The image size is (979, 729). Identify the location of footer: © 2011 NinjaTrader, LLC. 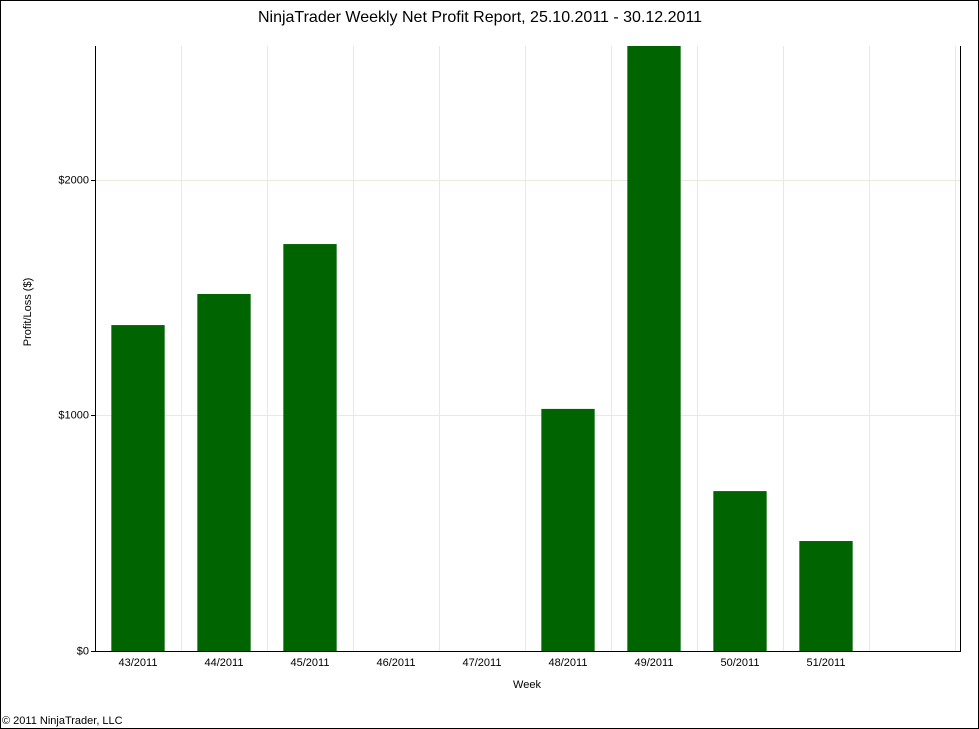
(62, 721).